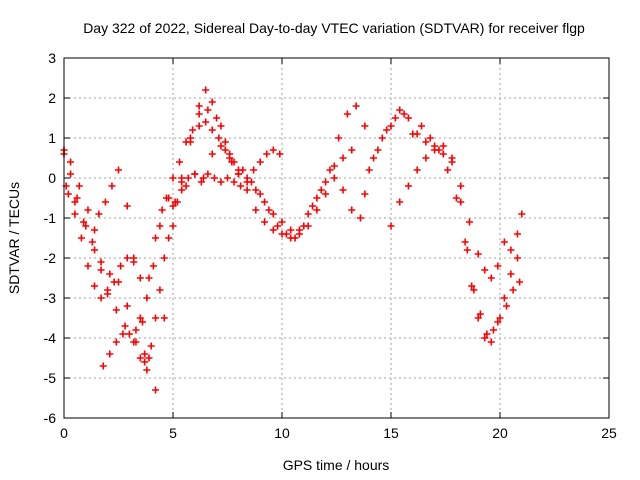 The height and width of the screenshot is (480, 640). Describe the element at coordinates (52, 138) in the screenshot. I see `y-tick-label: 1` at that location.